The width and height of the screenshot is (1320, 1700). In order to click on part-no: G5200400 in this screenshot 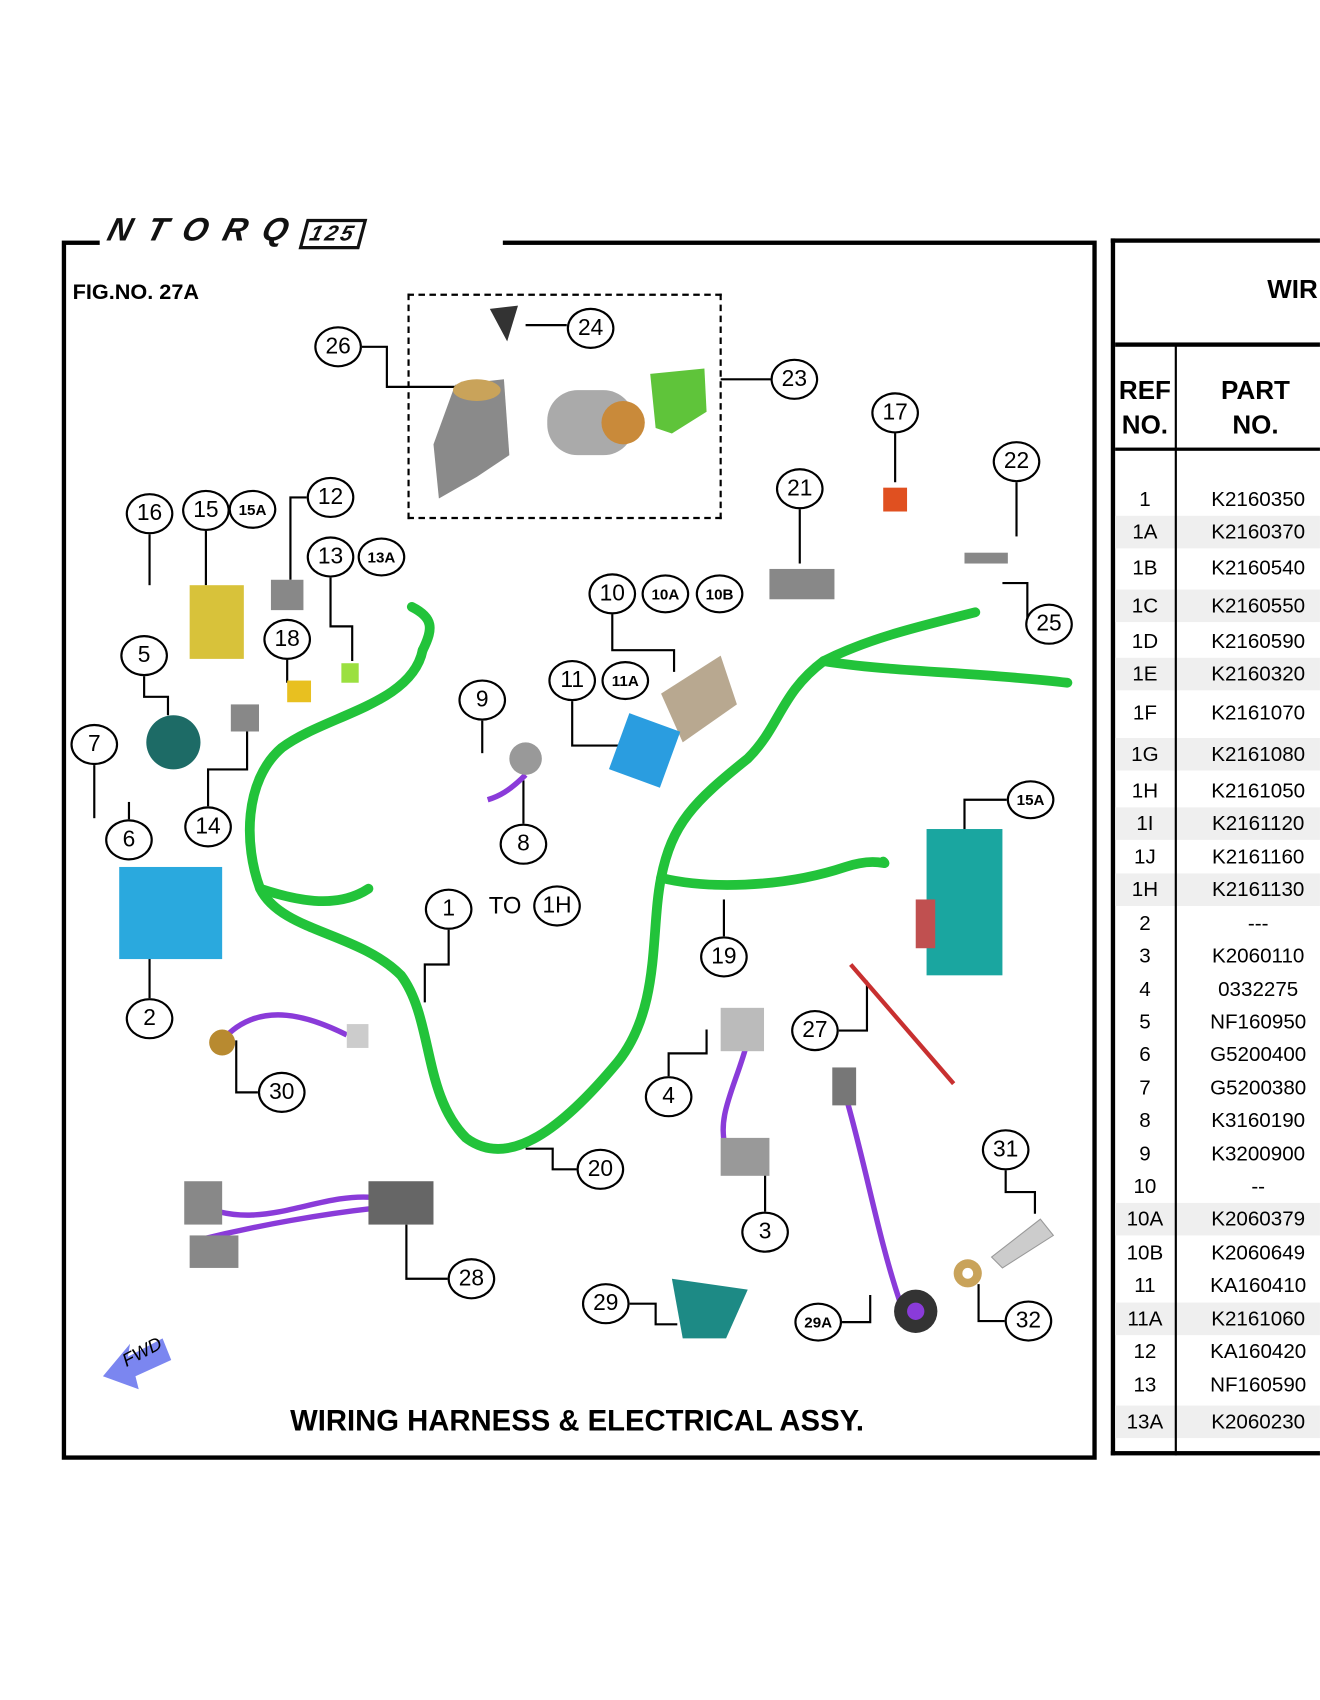, I will do `click(1258, 1055)`.